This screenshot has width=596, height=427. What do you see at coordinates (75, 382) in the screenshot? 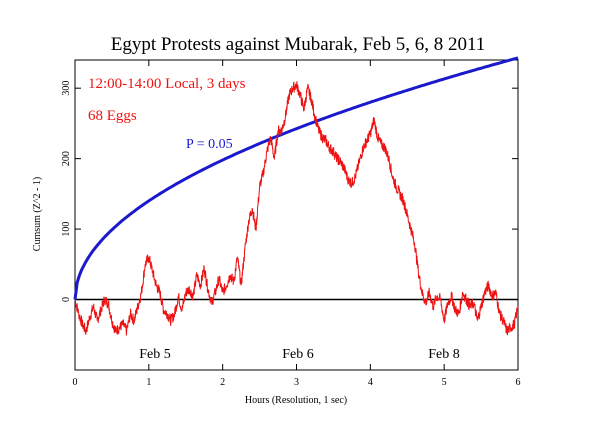
I see `x-tick-label: 0` at bounding box center [75, 382].